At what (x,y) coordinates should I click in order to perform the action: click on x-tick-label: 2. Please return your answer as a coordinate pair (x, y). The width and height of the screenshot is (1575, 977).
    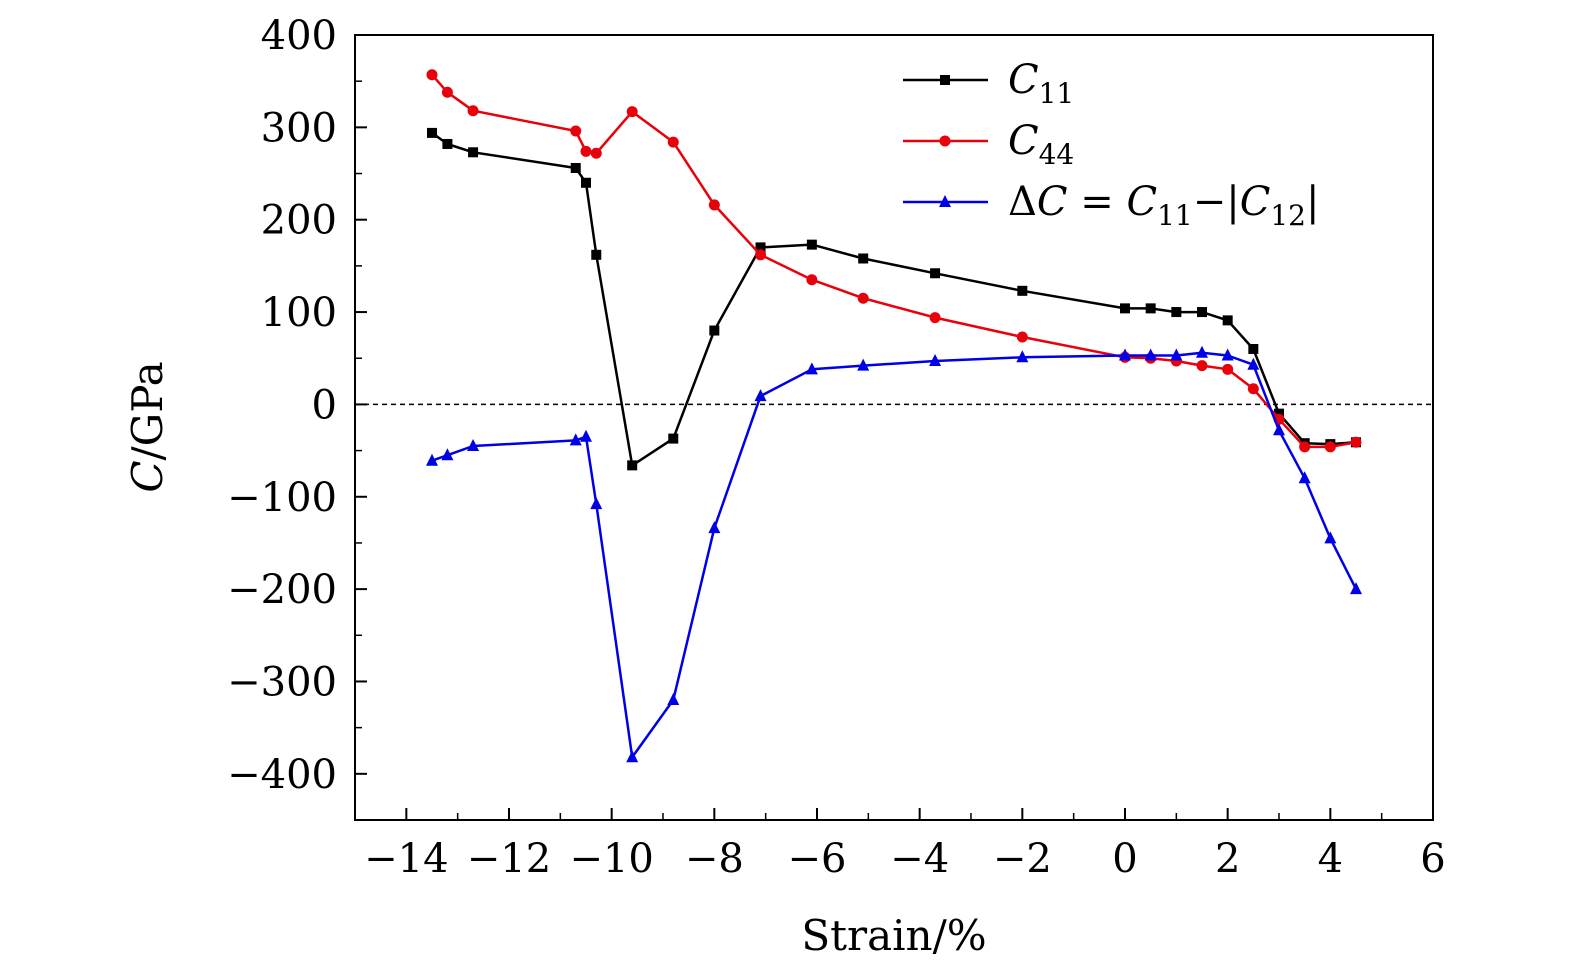
    Looking at the image, I should click on (1227, 859).